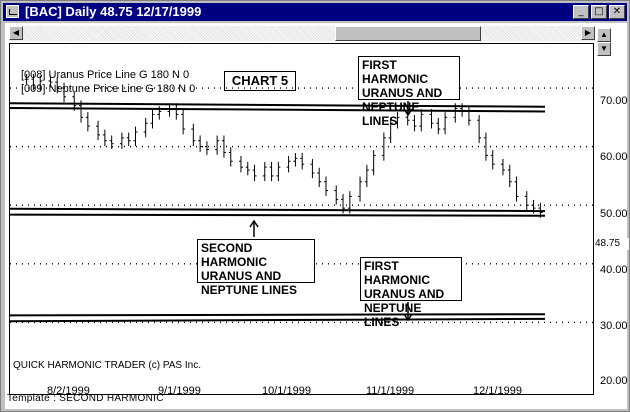 The width and height of the screenshot is (630, 412). Describe the element at coordinates (408, 112) in the screenshot. I see `arrow-first-harmonic-upper-head` at that location.